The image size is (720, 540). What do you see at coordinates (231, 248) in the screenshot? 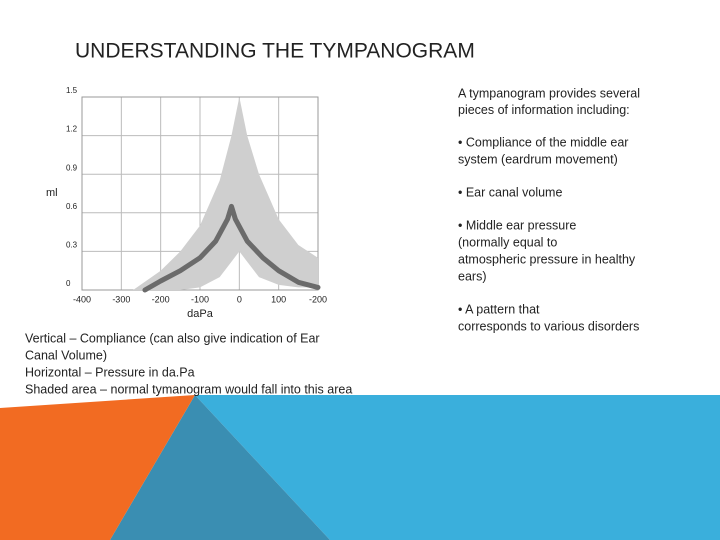
I see `tympanogram-curve` at bounding box center [231, 248].